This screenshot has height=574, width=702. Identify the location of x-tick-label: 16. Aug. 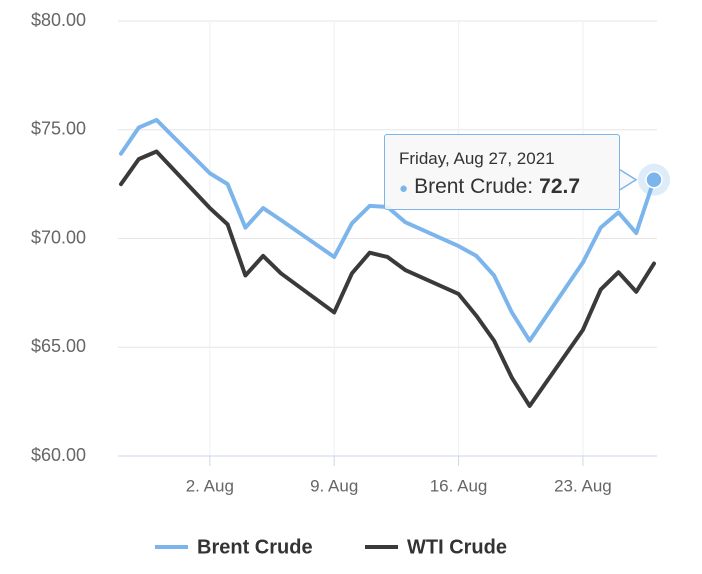
(459, 485).